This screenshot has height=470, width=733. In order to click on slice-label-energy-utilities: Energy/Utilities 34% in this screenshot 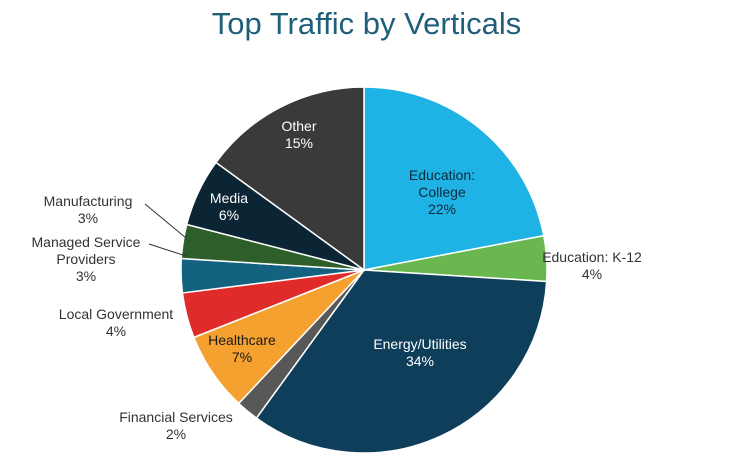, I will do `click(419, 352)`.